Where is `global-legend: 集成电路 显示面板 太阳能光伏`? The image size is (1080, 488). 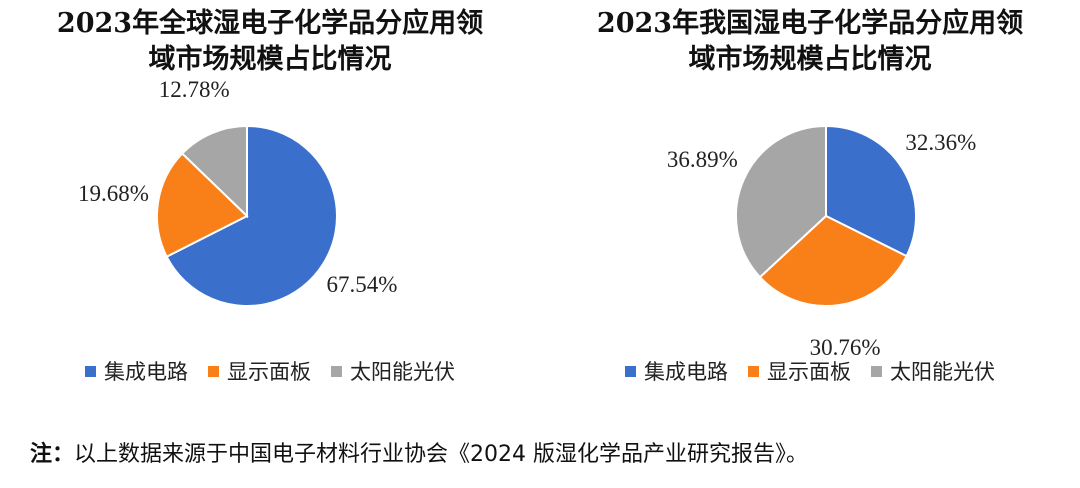
global-legend: 集成电路 显示面板 太阳能光伏 is located at coordinates (270, 371).